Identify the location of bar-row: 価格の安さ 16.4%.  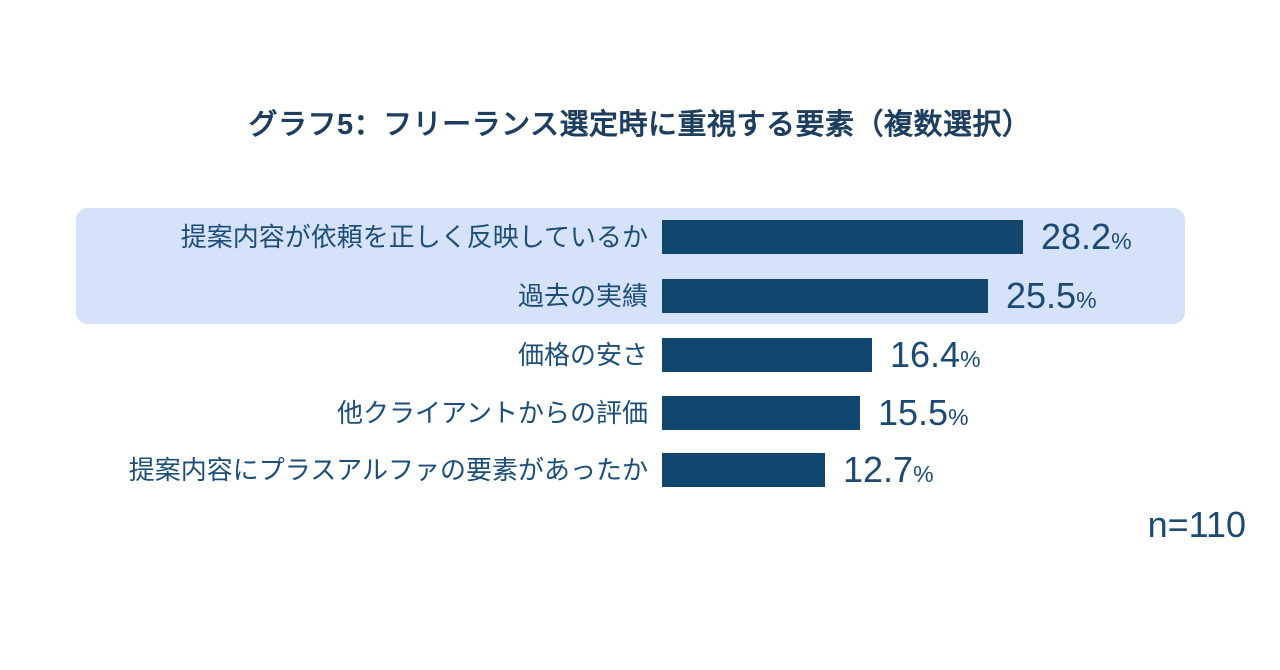
(640, 355).